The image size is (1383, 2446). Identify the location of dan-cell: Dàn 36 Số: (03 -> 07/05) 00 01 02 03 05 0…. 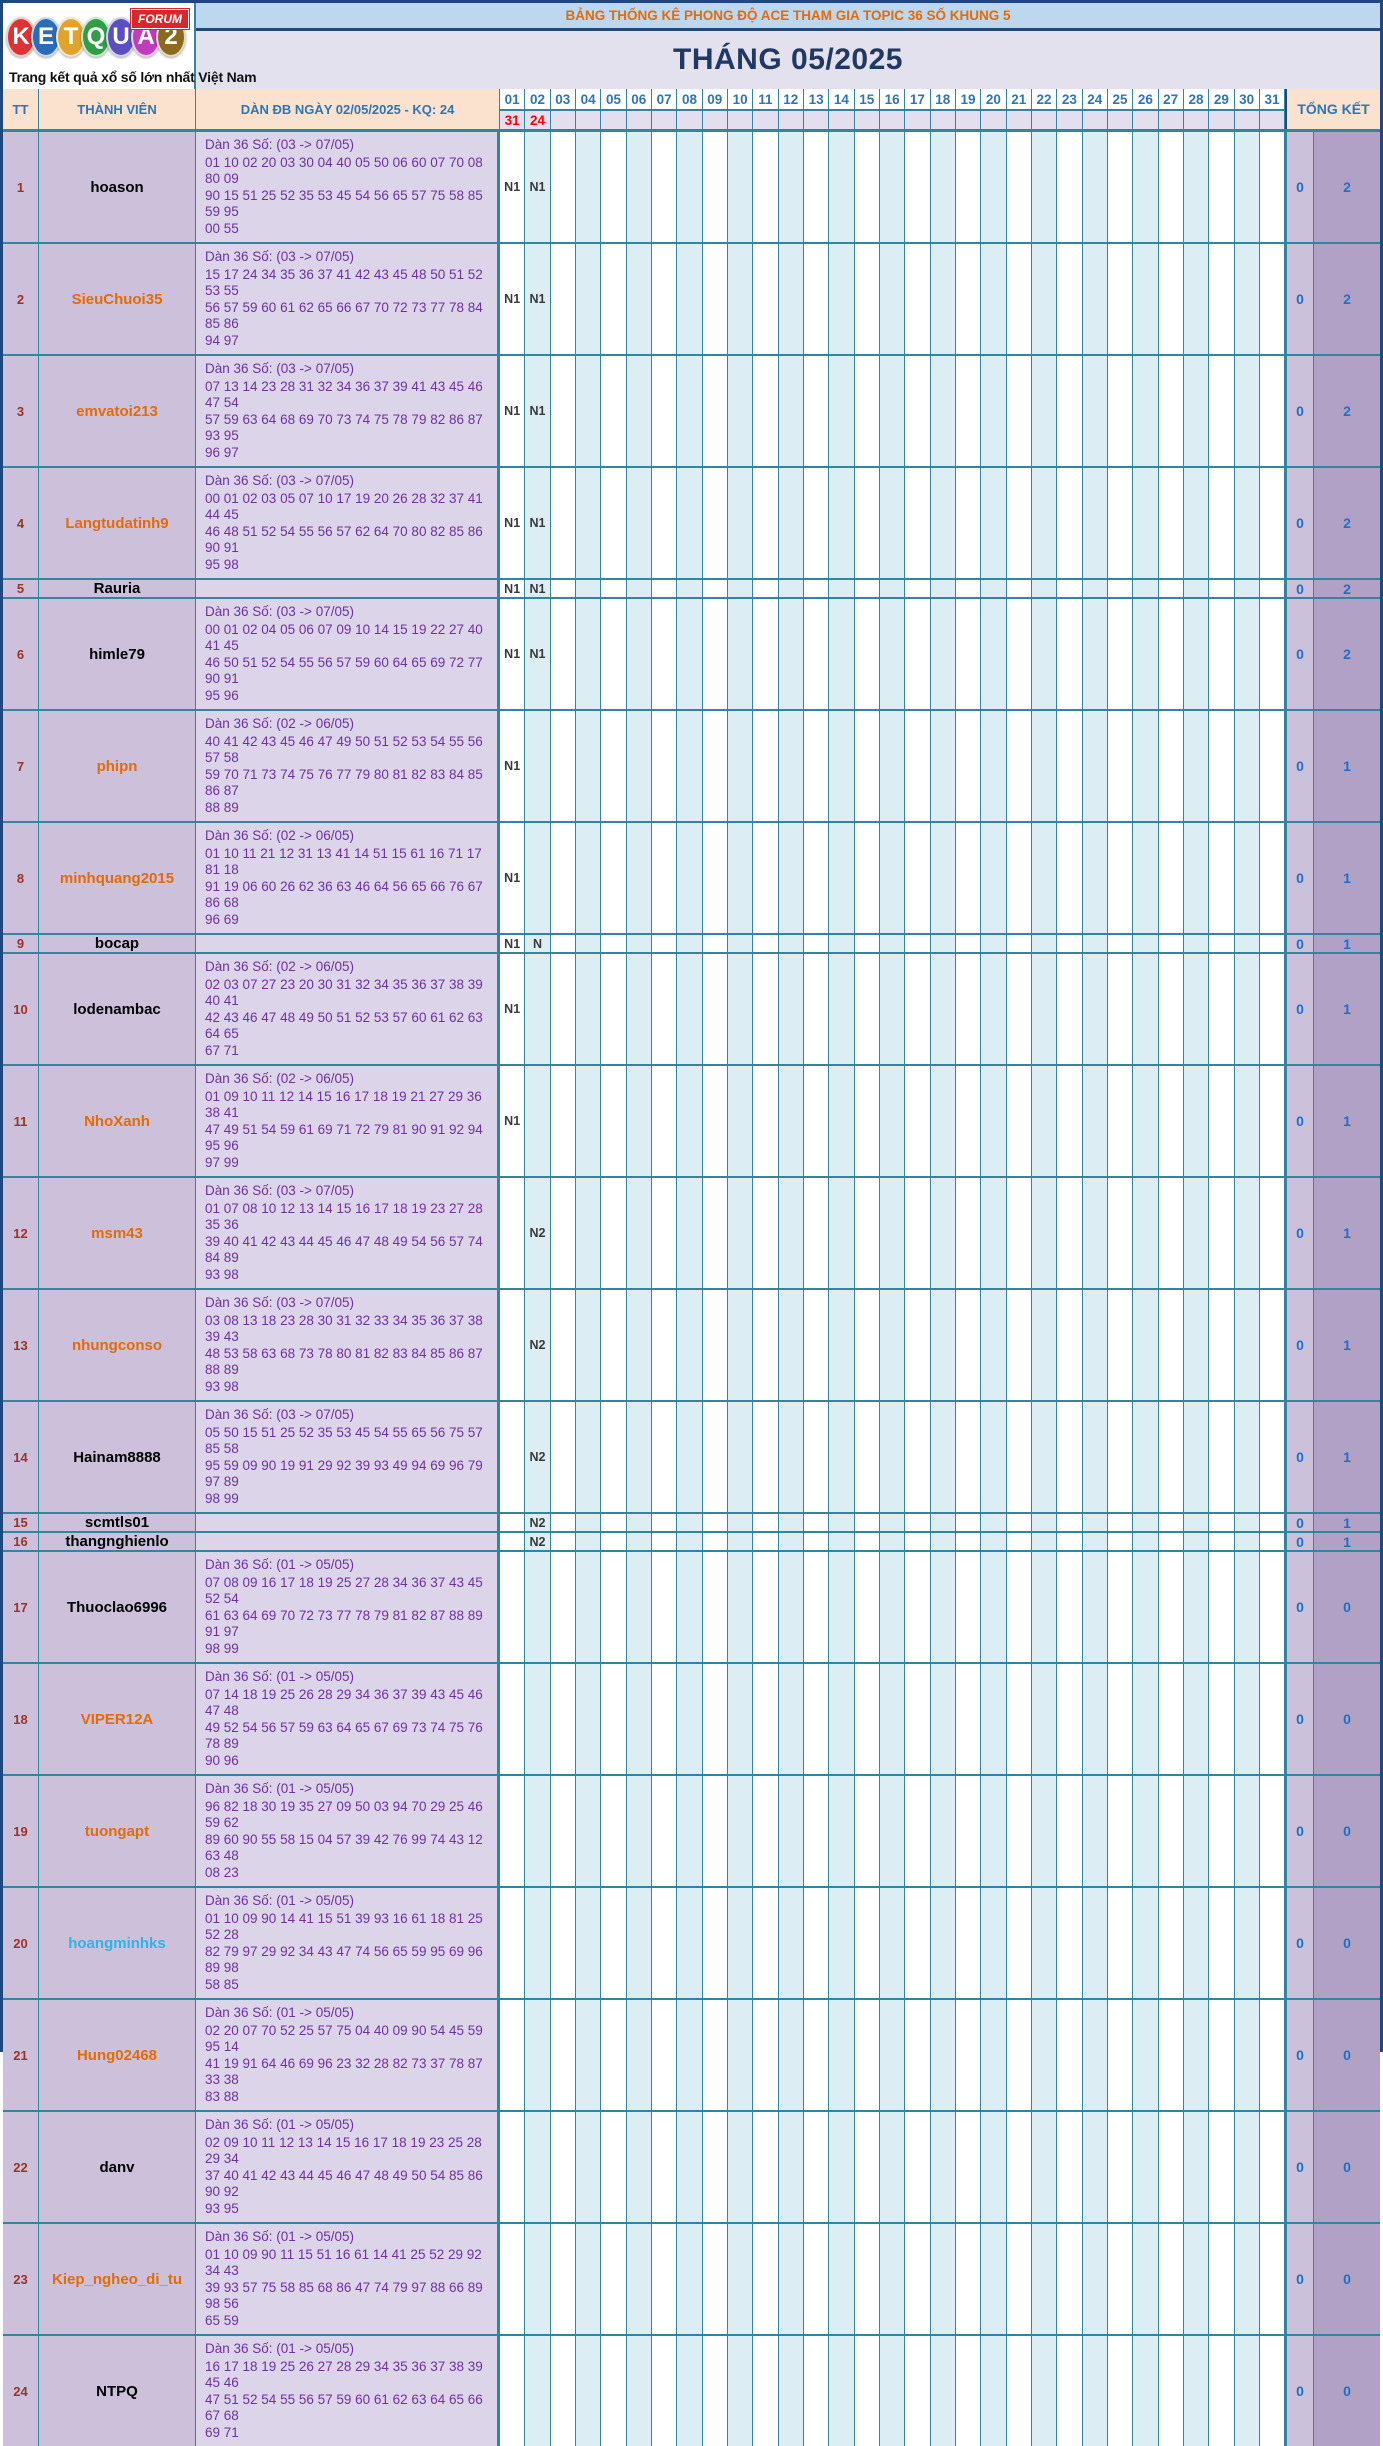
(348, 523).